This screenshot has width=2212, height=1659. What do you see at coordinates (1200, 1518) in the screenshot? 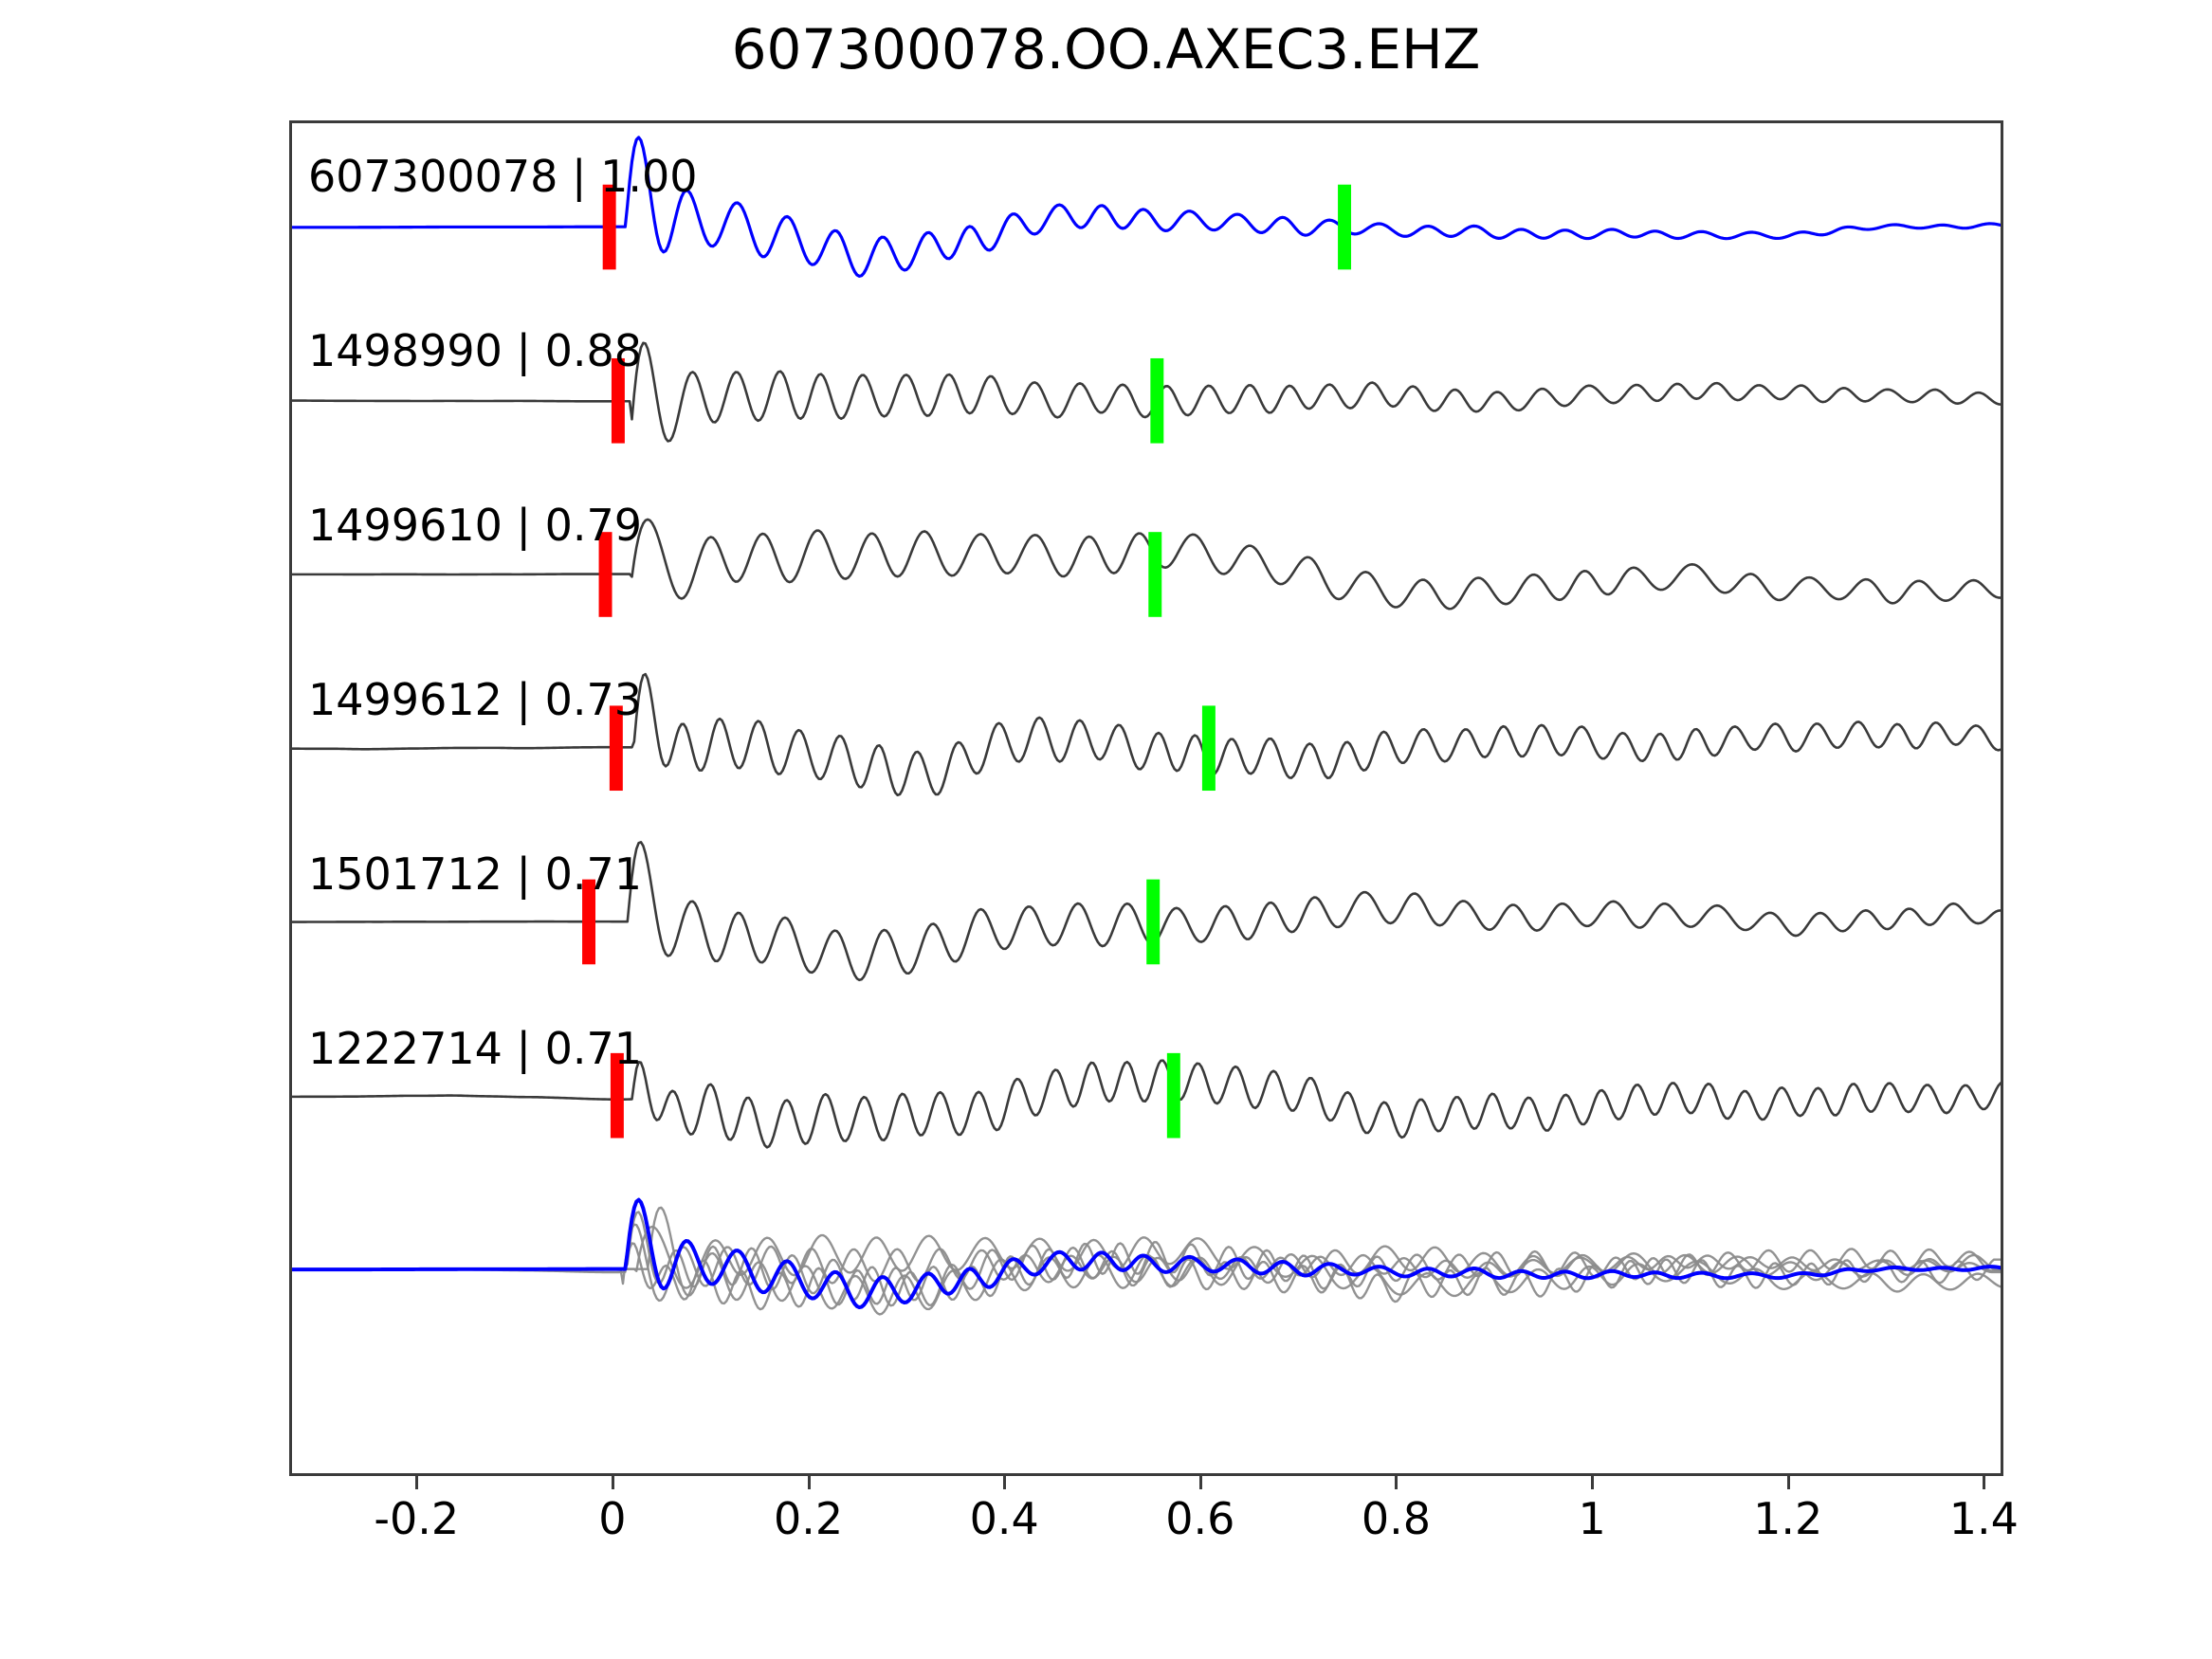
I see `x-axis-tick-label: 0.6` at bounding box center [1200, 1518].